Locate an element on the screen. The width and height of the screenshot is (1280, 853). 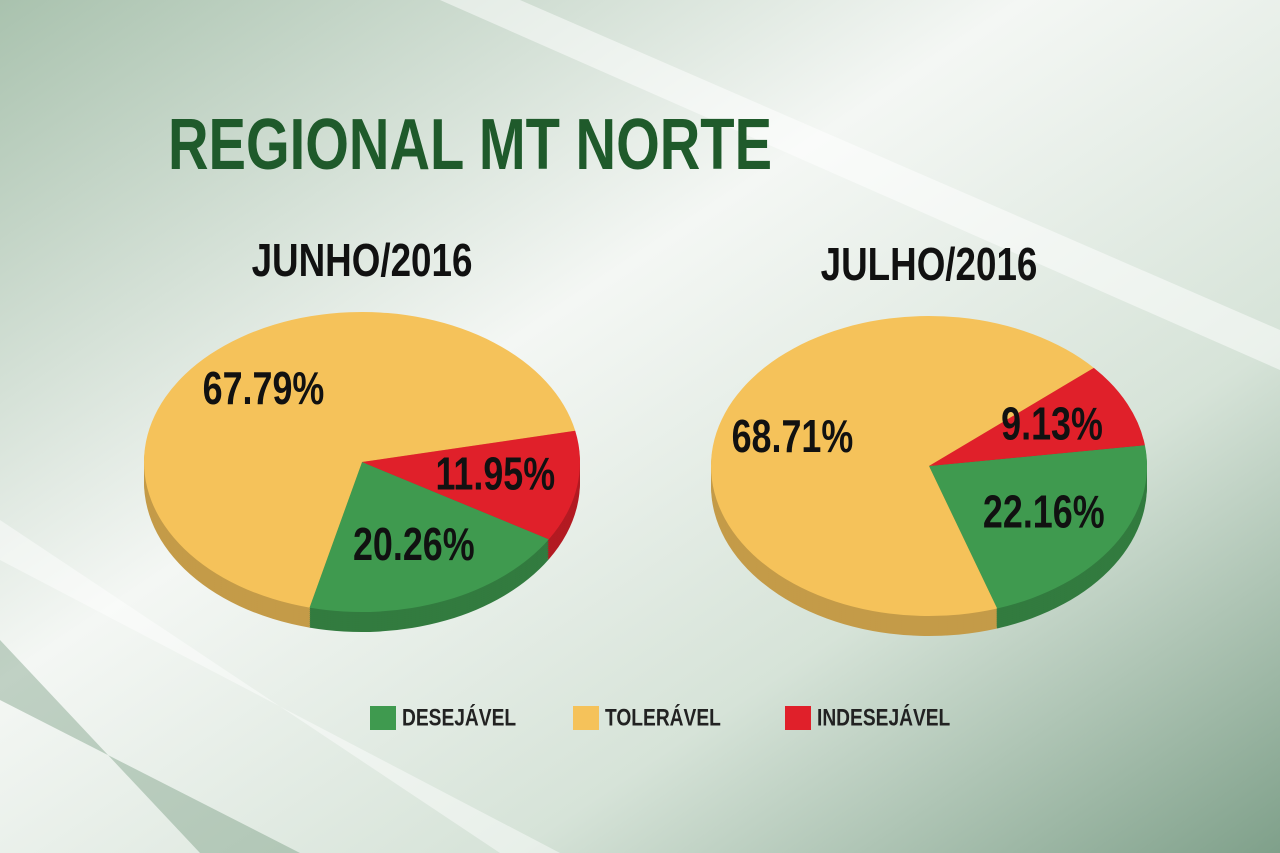
legend-label: INDESEJÁVEL is located at coordinates (883, 717).